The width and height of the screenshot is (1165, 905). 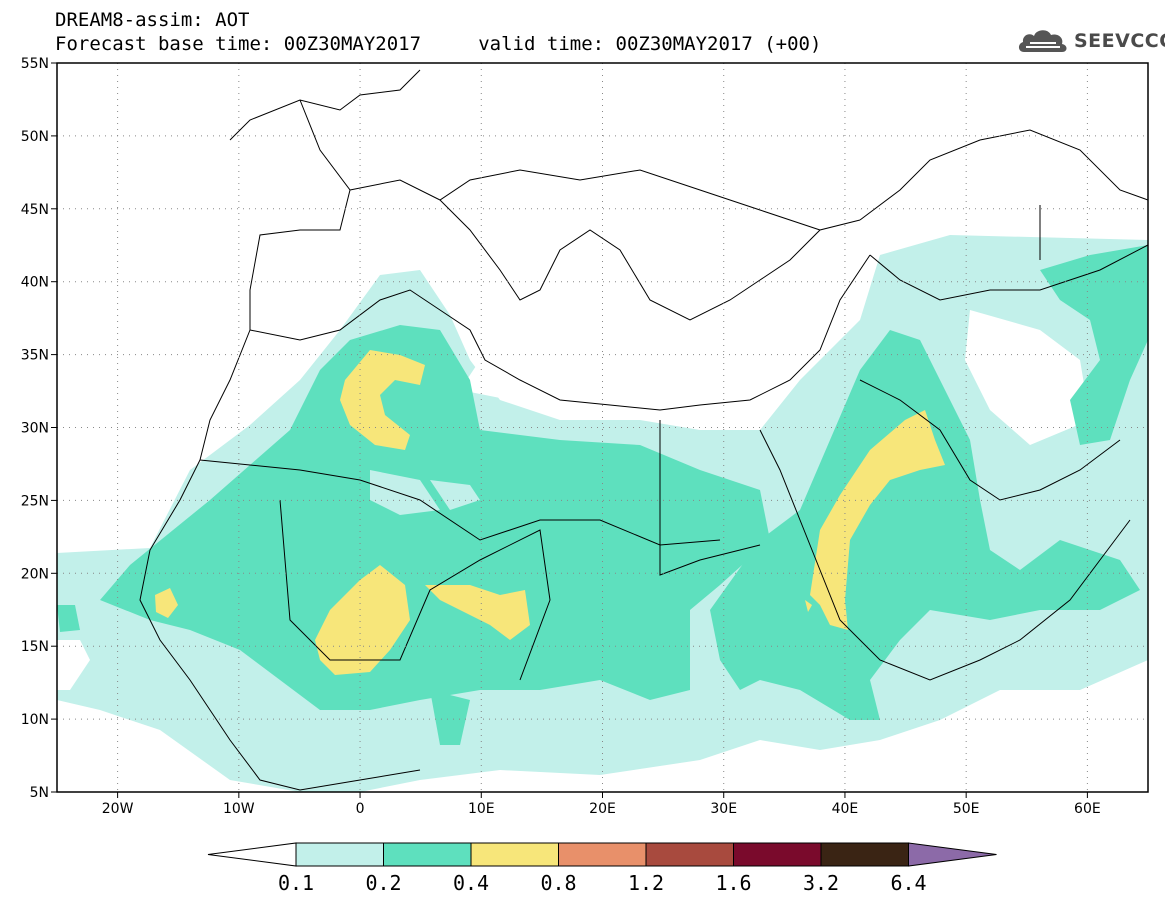 I want to click on lon-tick-label: 50E, so click(x=966, y=809).